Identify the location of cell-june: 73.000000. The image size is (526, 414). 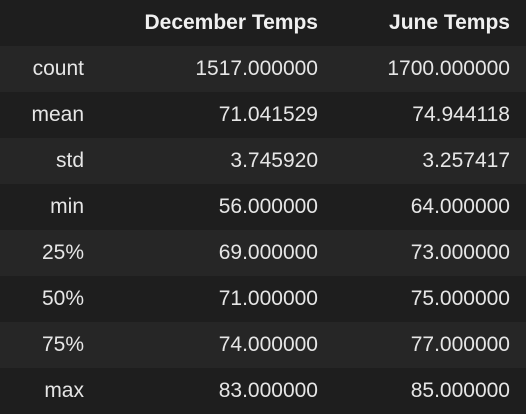
(460, 252).